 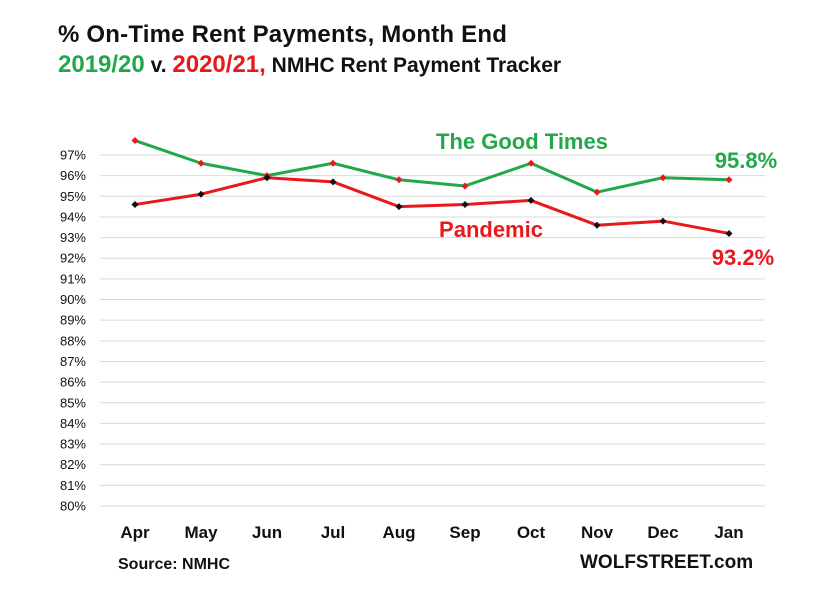 I want to click on y-tick-label: 82%, so click(x=73, y=464).